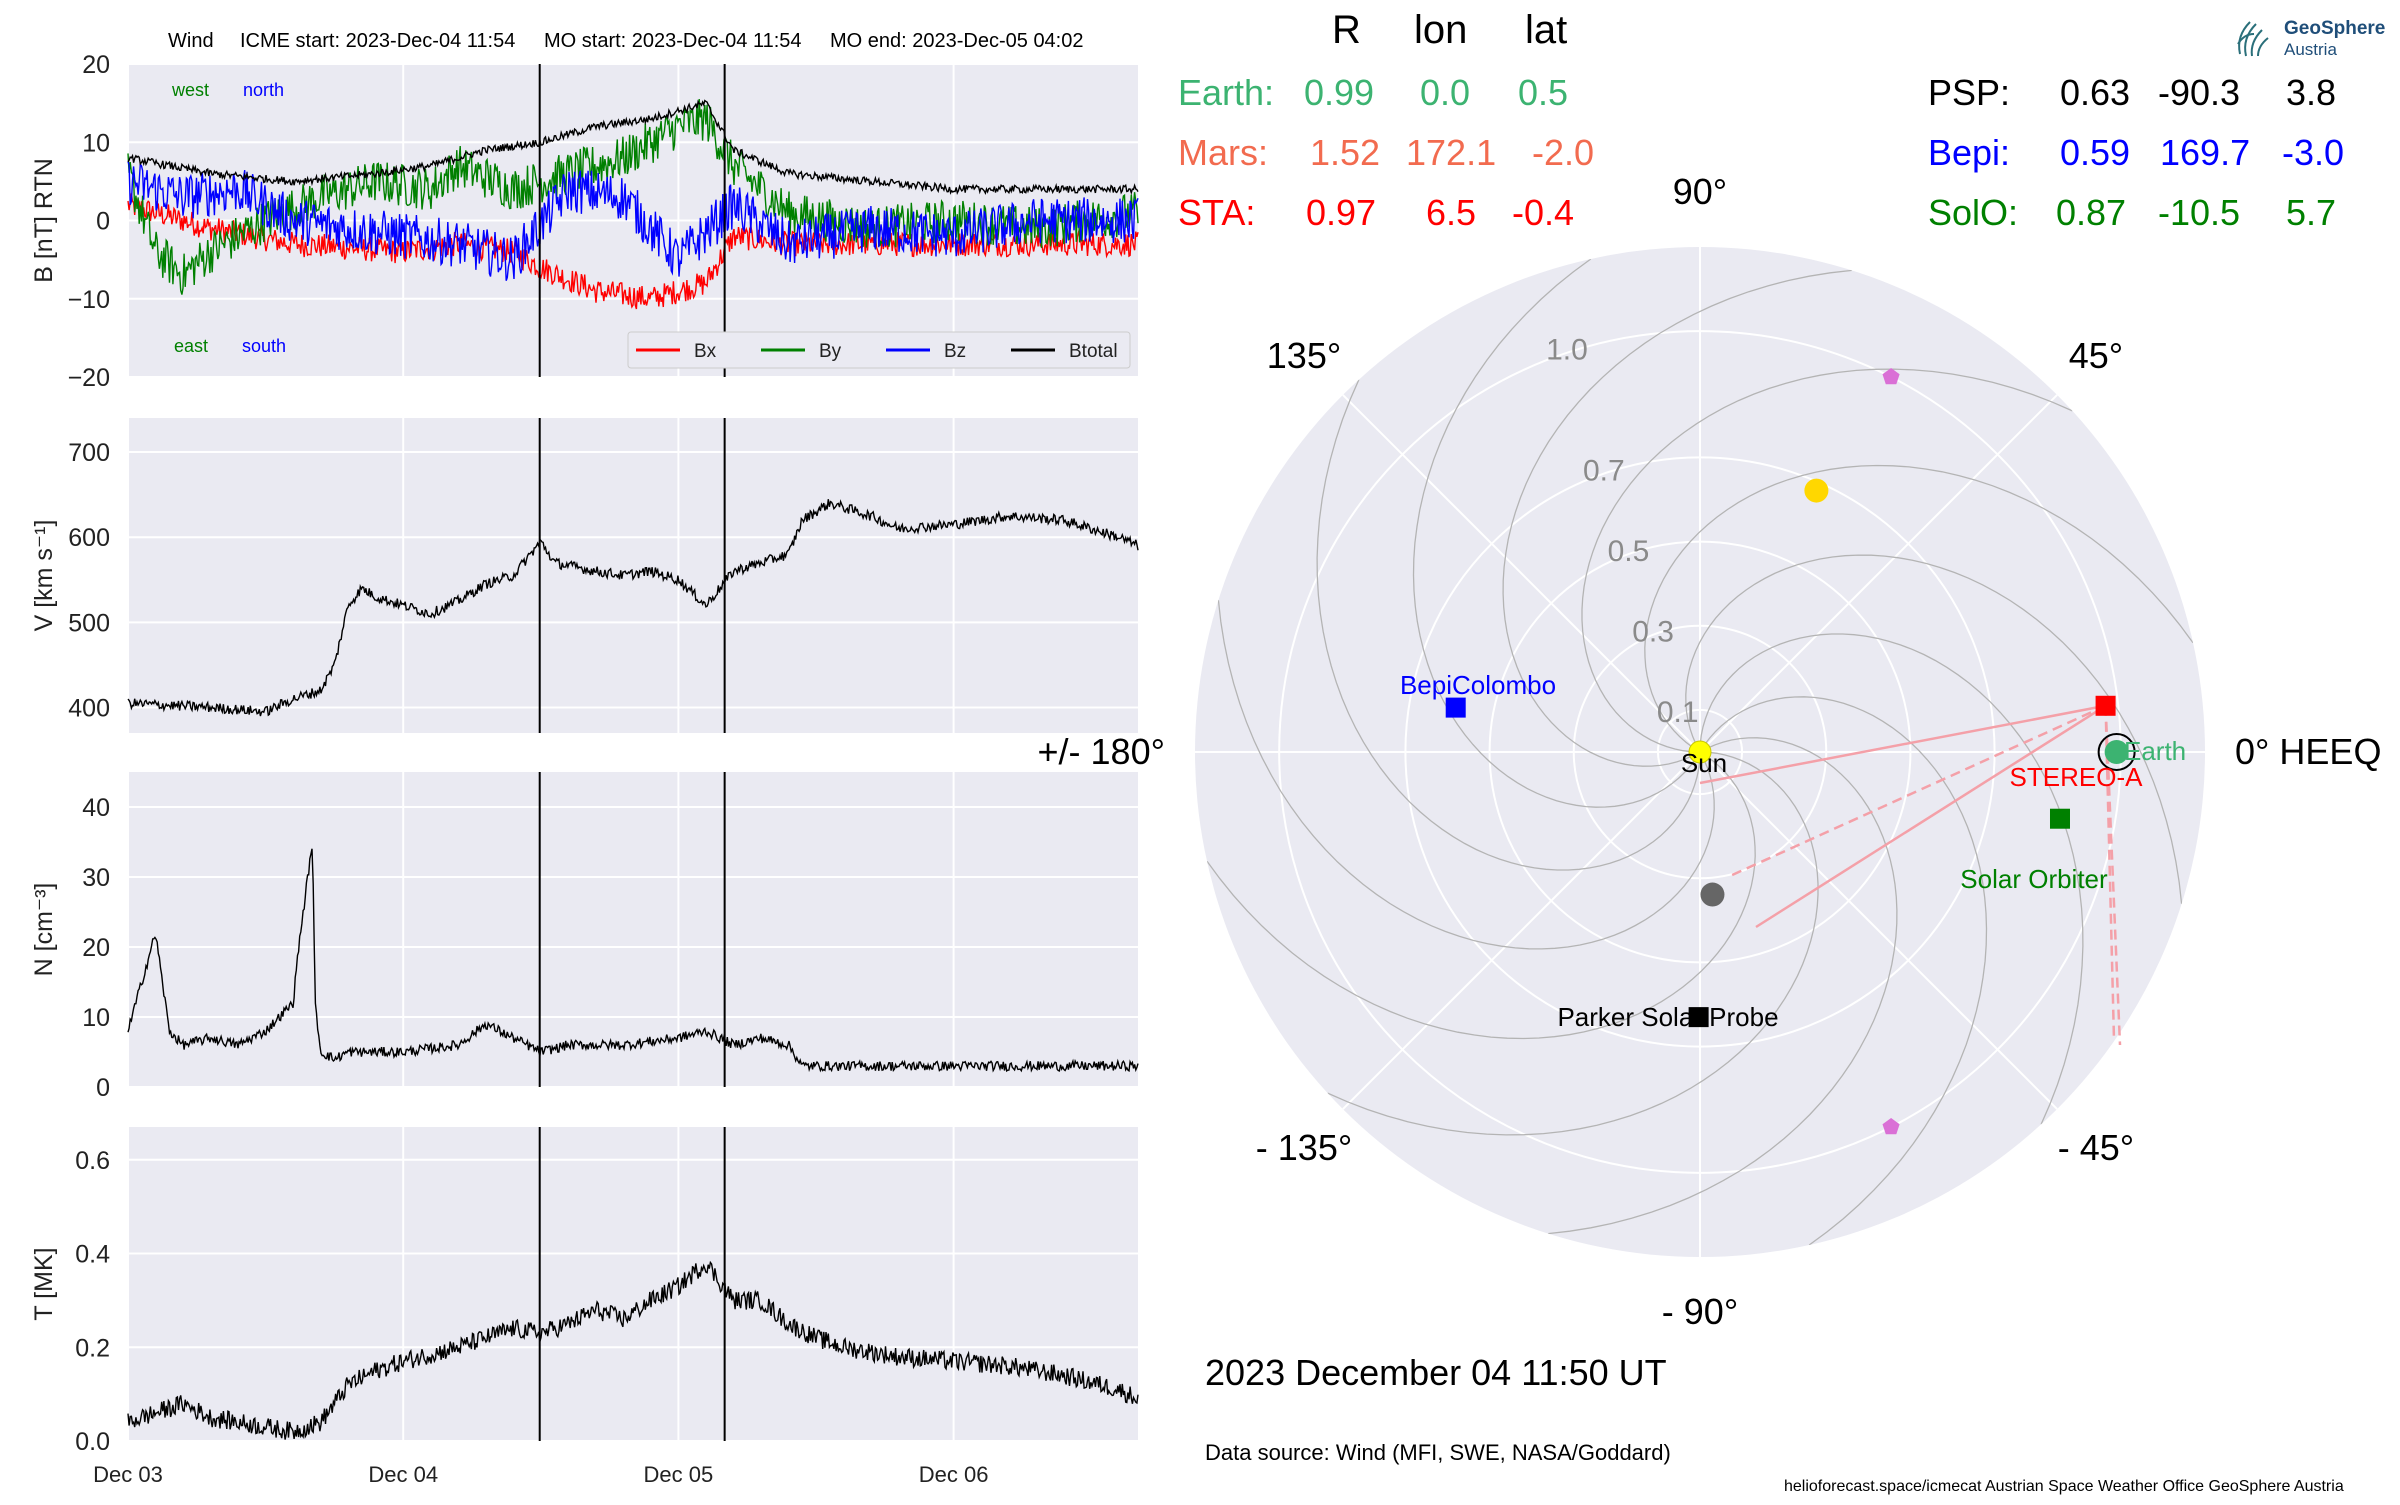 This screenshot has height=1505, width=2400. I want to click on legend: Bx By Bz Btotal, so click(879, 350).